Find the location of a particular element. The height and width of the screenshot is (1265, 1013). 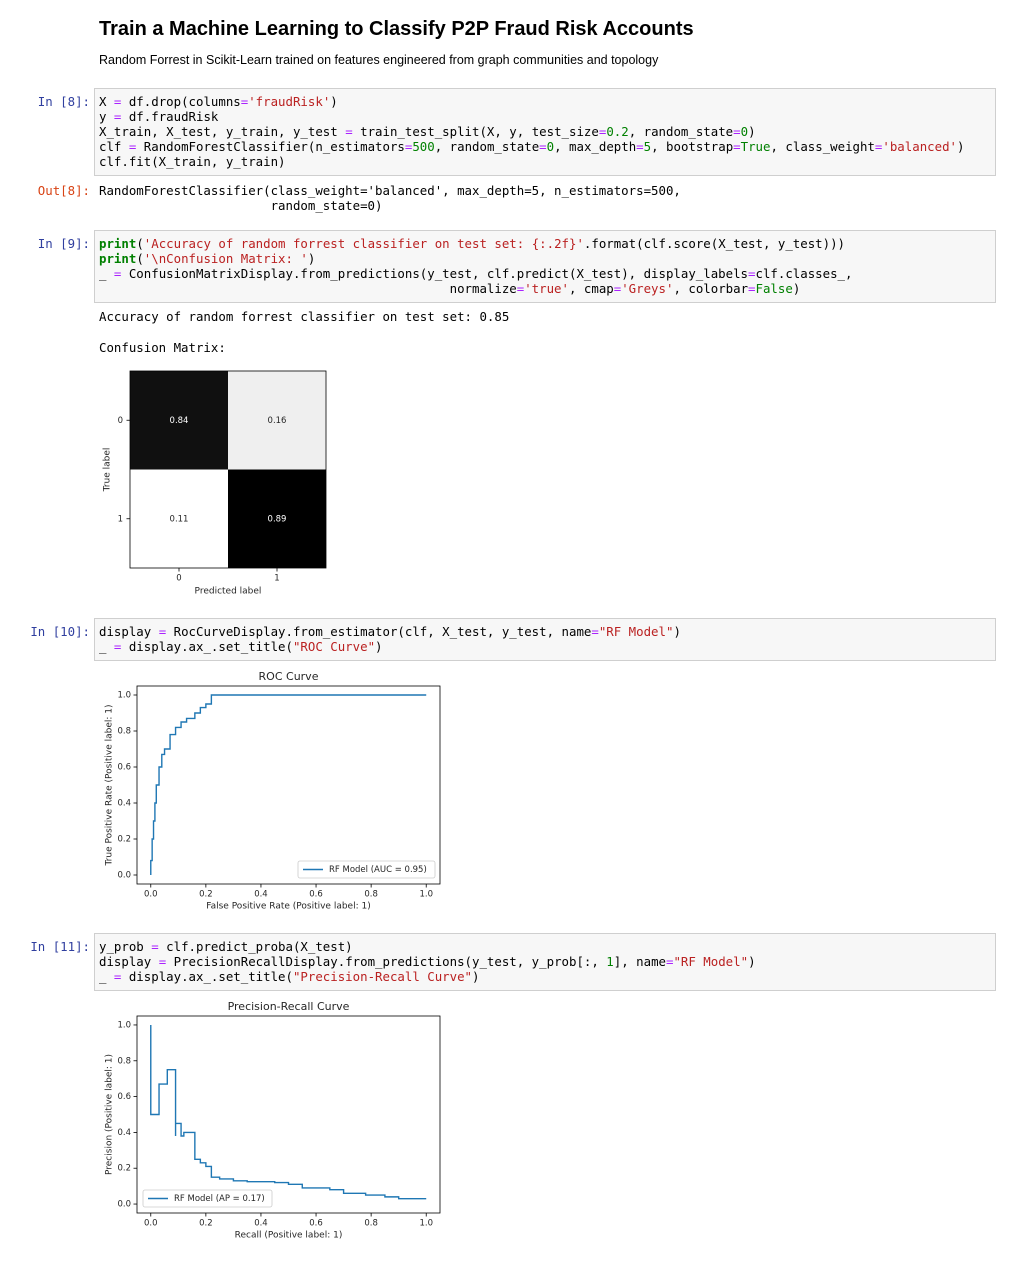

input-prompt: In [10]: is located at coordinates (60, 631).